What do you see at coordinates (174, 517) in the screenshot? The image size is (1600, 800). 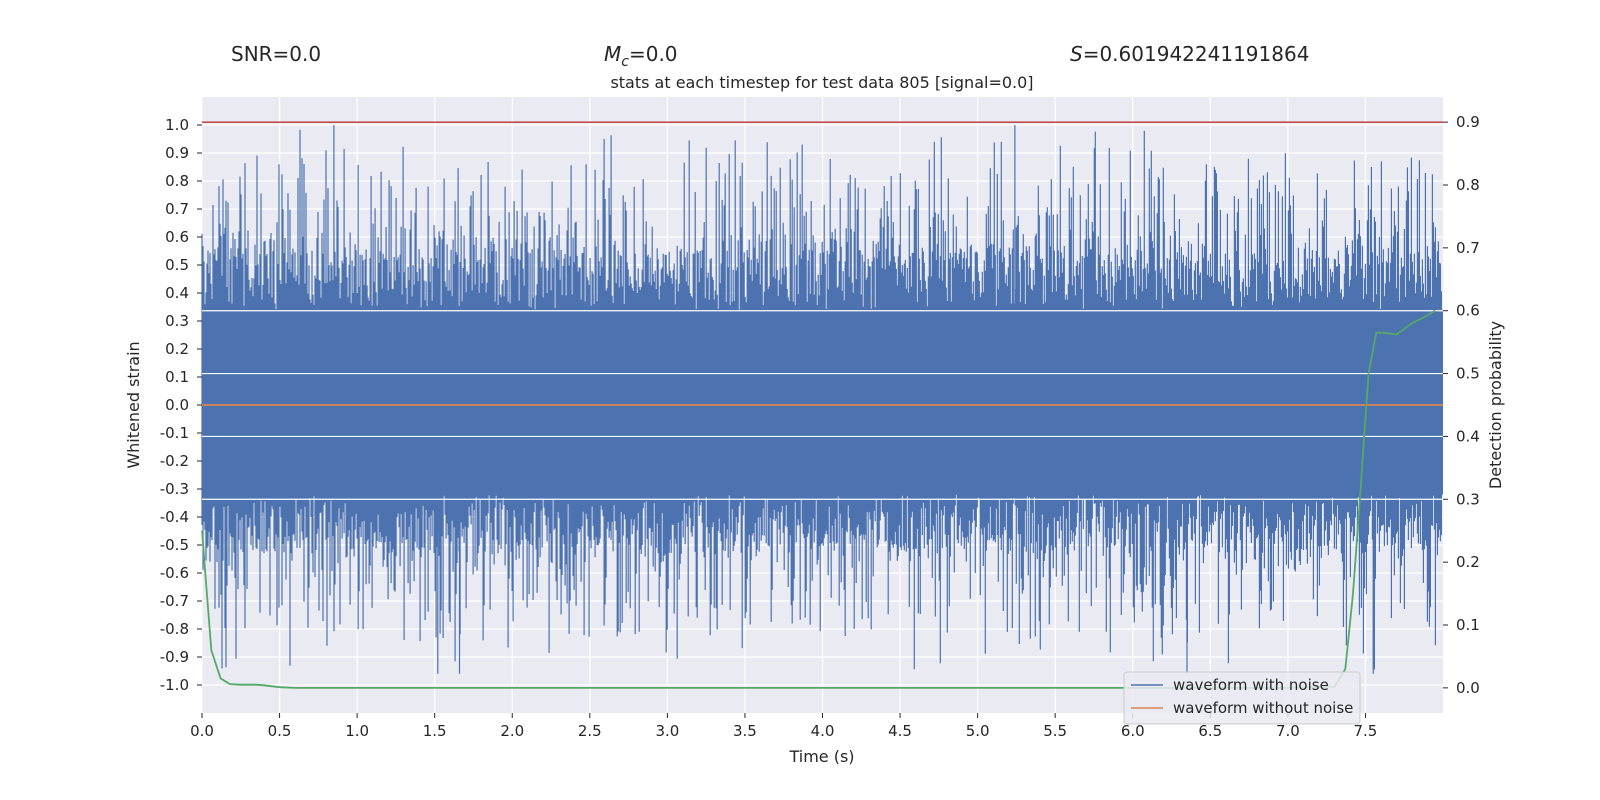 I see `y-tick-label: -0.4` at bounding box center [174, 517].